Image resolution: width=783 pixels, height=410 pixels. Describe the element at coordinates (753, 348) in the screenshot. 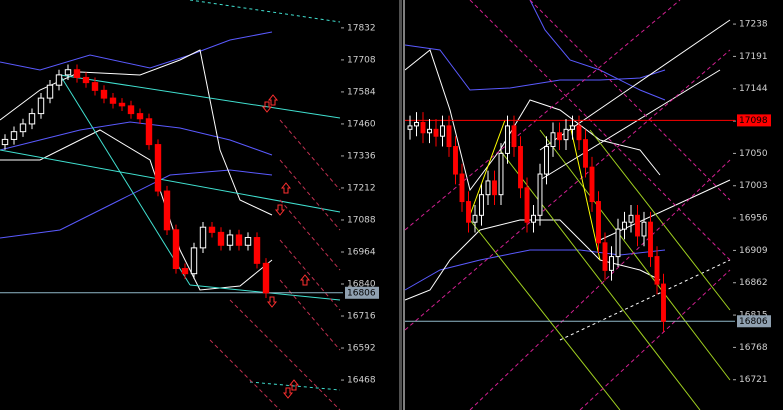

I see `y-tick-label: 16768` at that location.